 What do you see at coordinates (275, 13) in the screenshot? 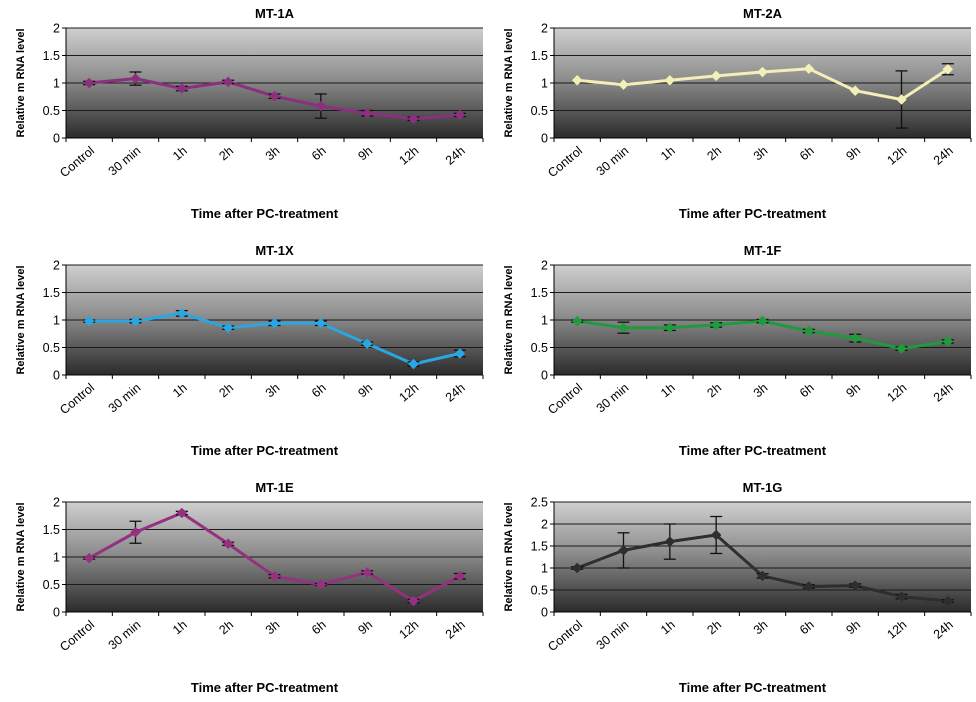
I see `chart-title: MT-1A` at bounding box center [275, 13].